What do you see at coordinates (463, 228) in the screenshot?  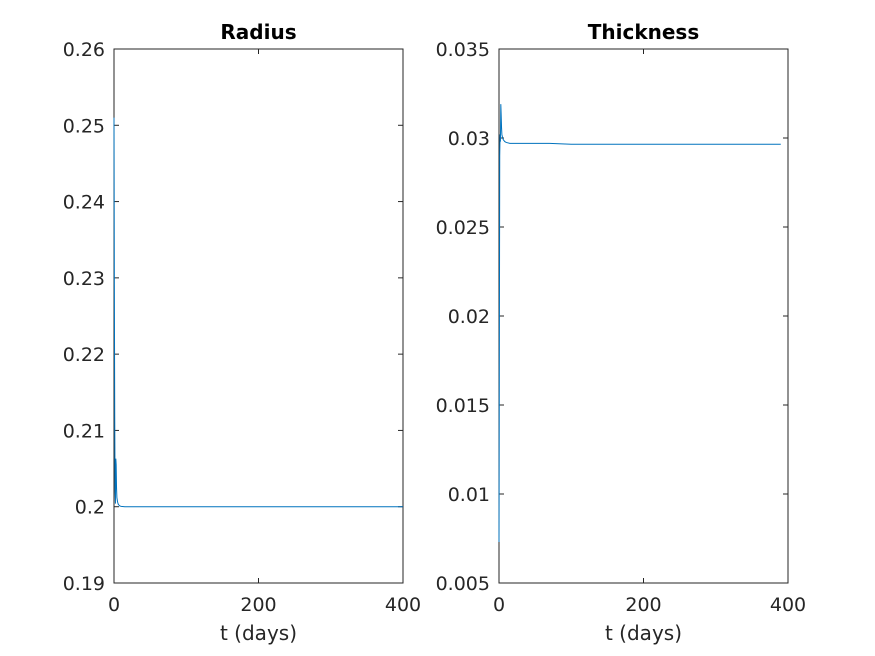 I see `thickness-y-tick-label: 0.025` at bounding box center [463, 228].